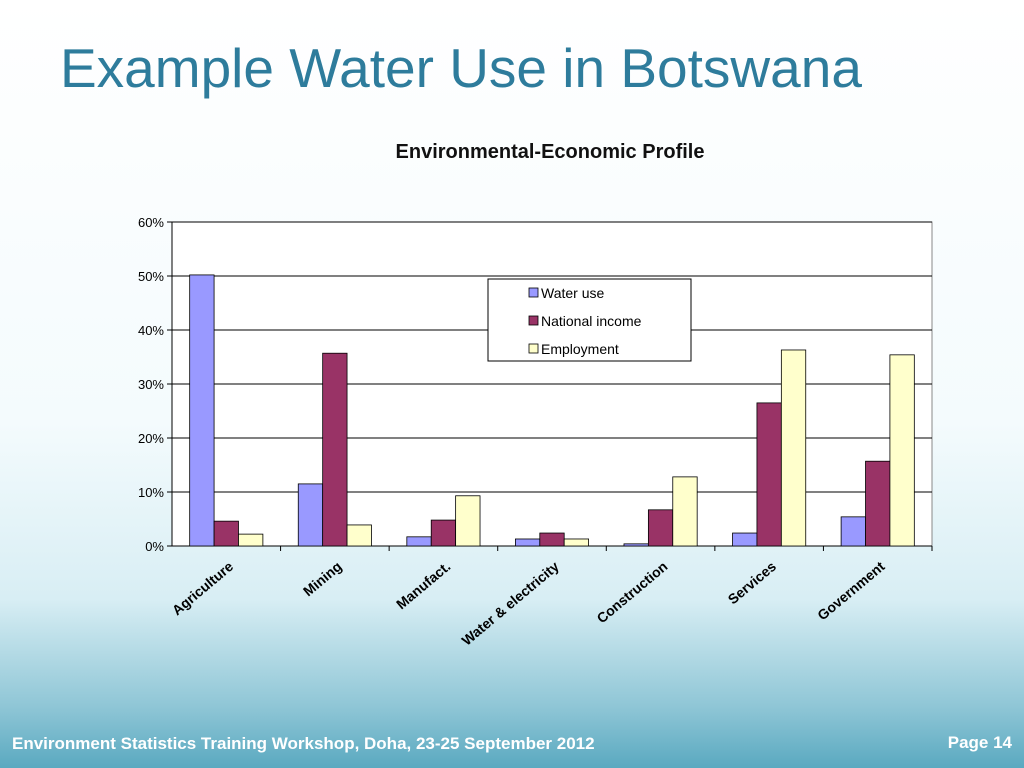 The height and width of the screenshot is (768, 1024). What do you see at coordinates (151, 492) in the screenshot?
I see `y-tick-label: 10%` at bounding box center [151, 492].